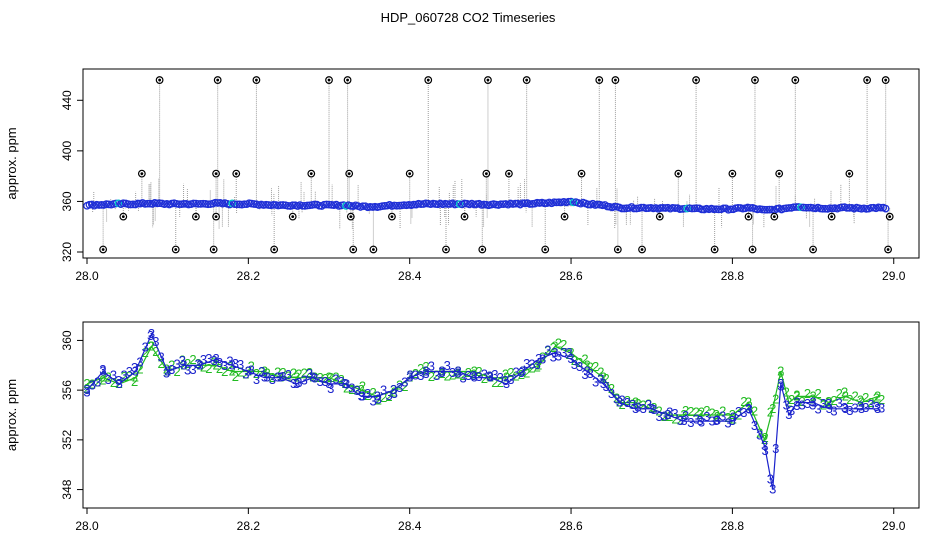 Image resolution: width=936 pixels, height=540 pixels. Describe the element at coordinates (67, 252) in the screenshot. I see `y-tick-label: 320` at that location.